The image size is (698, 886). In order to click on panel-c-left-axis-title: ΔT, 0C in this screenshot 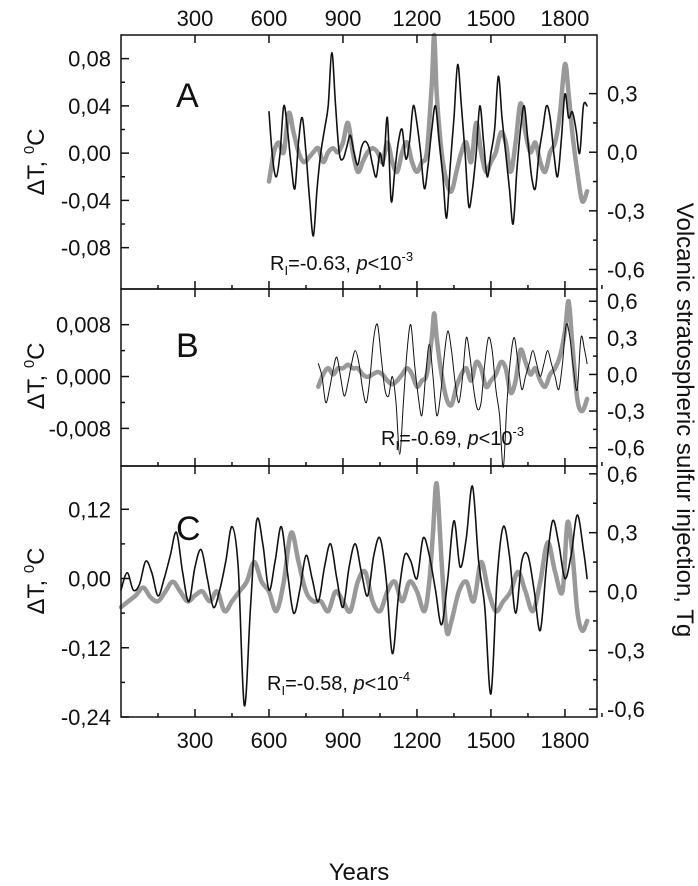, I will do `click(35, 580)`.